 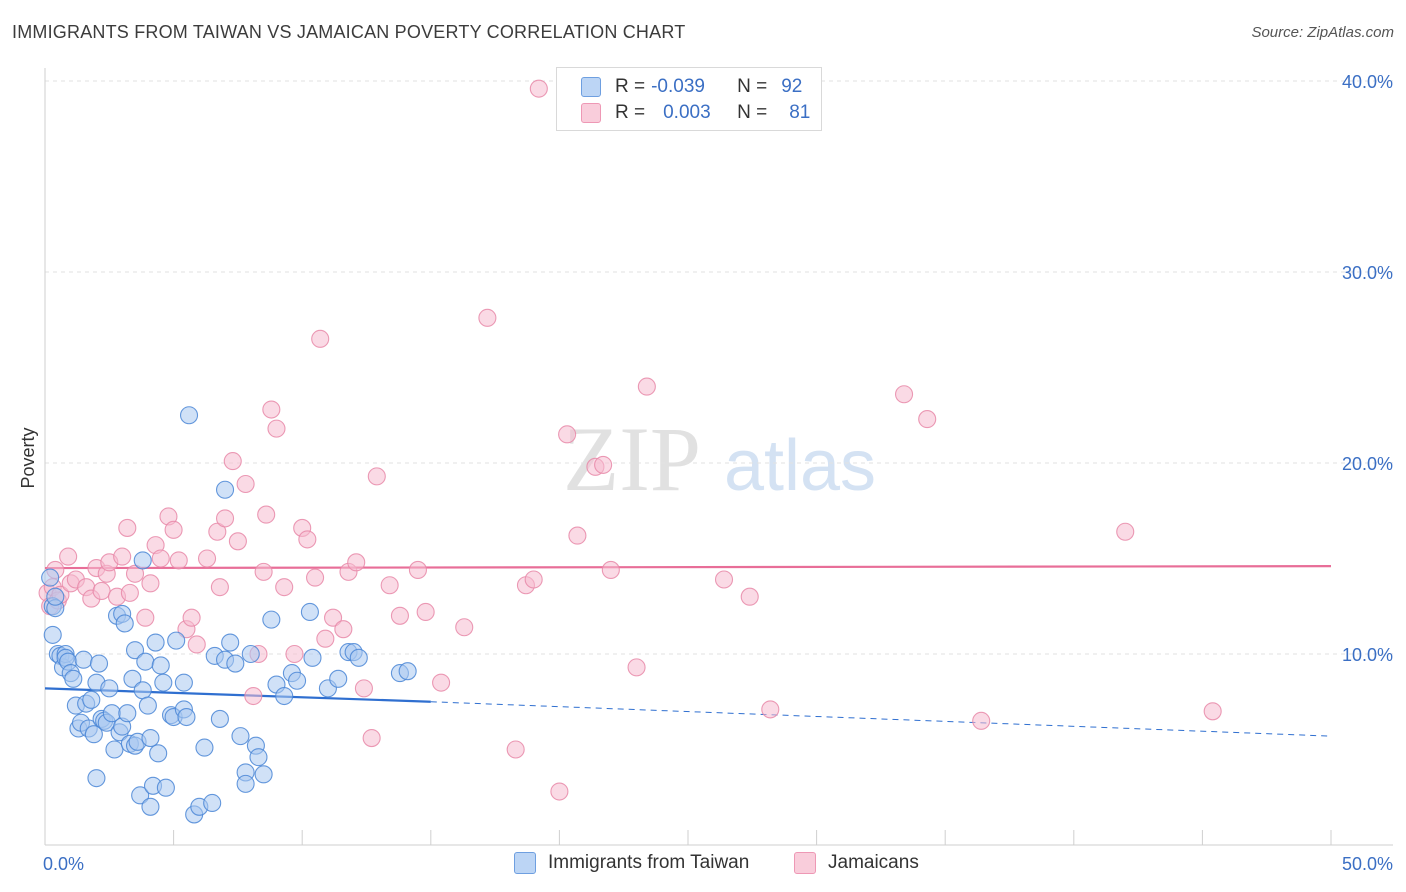 What do you see at coordinates (591, 113) in the screenshot?
I see `legend-swatch-jamaicans` at bounding box center [591, 113].